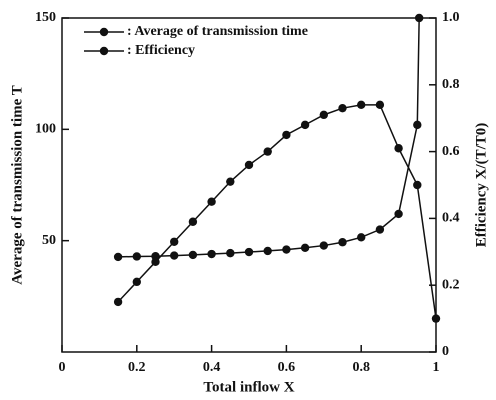 Image resolution: width=496 pixels, height=400 pixels. I want to click on x-tick-label: 0.2, so click(137, 367).